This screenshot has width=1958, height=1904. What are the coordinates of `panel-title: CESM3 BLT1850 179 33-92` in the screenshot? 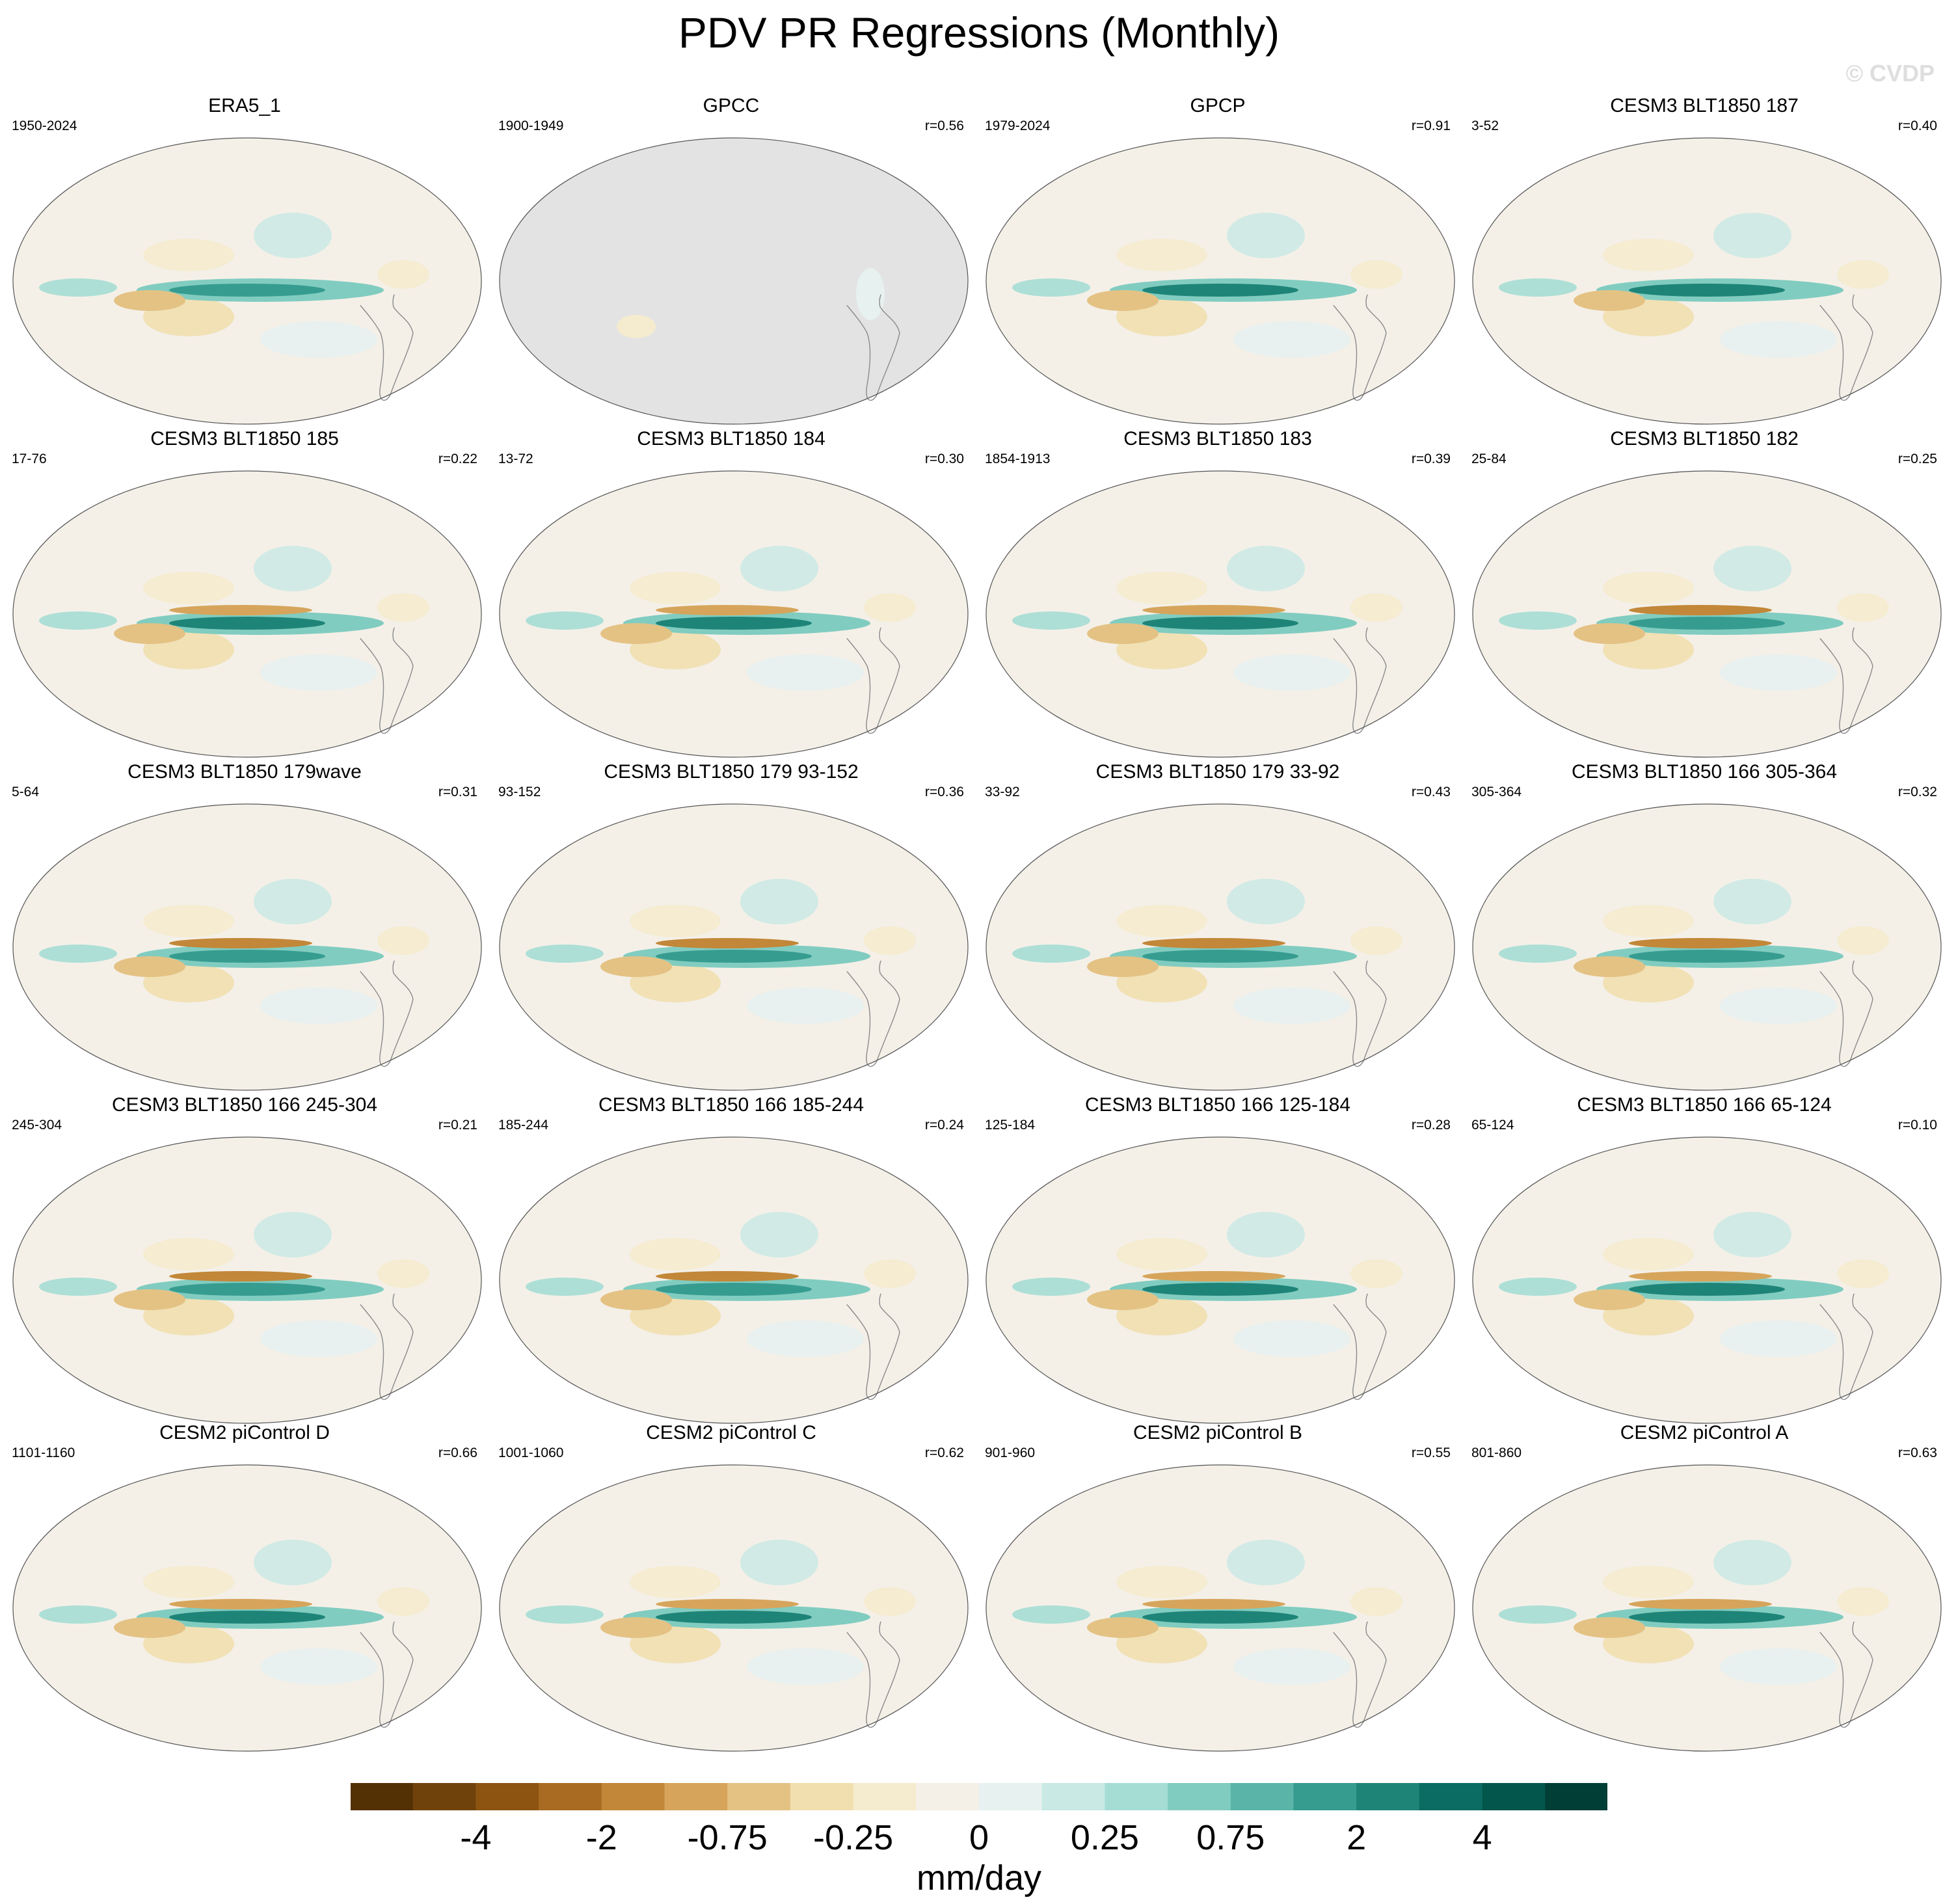 It's located at (1217, 772).